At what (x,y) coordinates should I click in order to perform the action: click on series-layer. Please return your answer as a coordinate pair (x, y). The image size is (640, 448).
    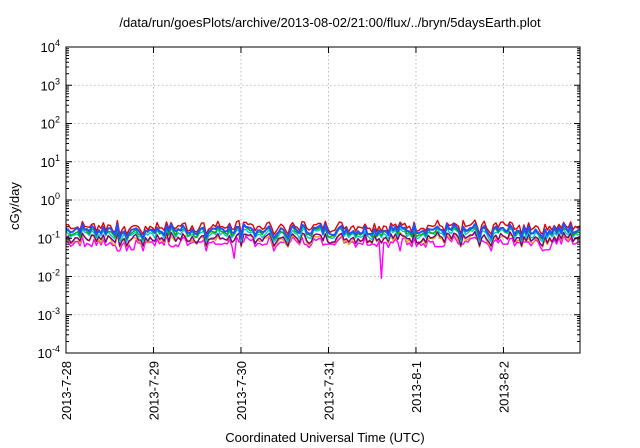
    Looking at the image, I should click on (323, 249).